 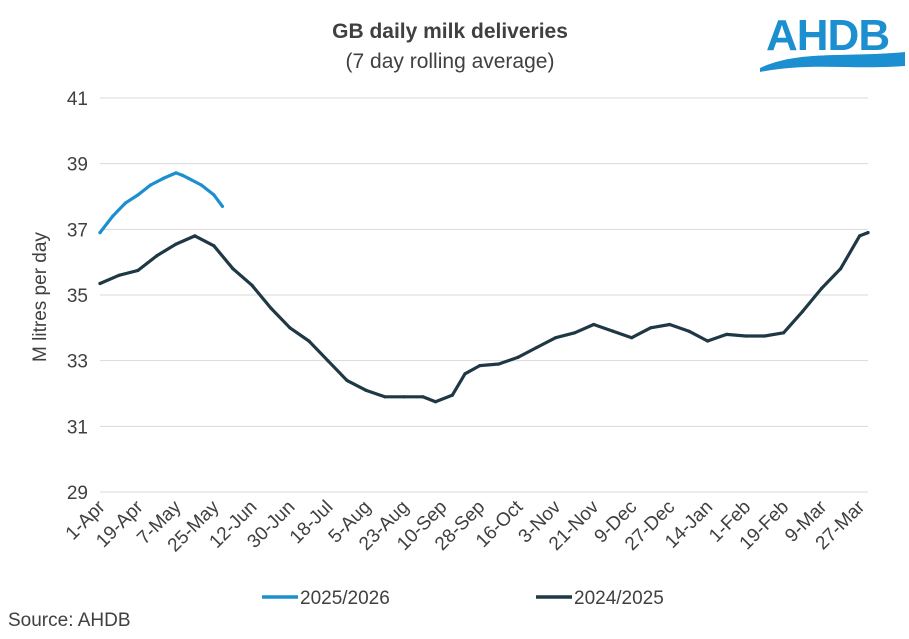 I want to click on y-tick-label: 31, so click(x=77, y=427).